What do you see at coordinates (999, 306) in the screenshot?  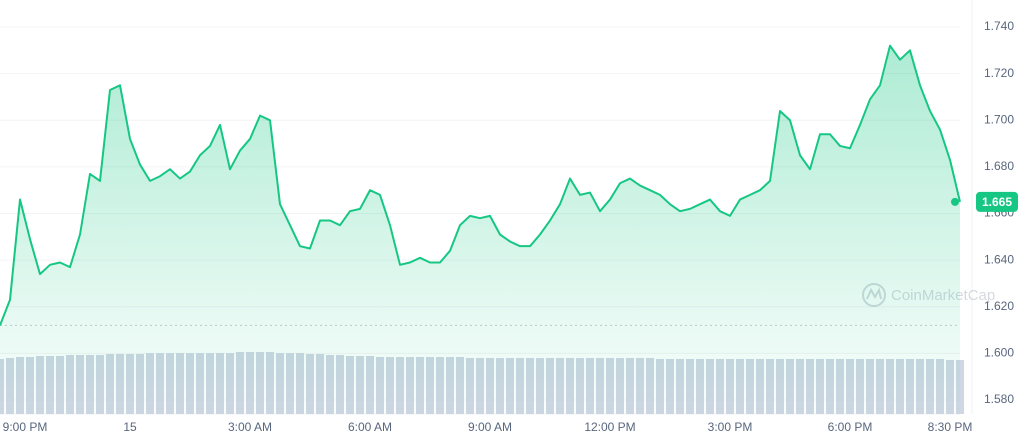 I see `y-tick-label: 1.620` at bounding box center [999, 306].